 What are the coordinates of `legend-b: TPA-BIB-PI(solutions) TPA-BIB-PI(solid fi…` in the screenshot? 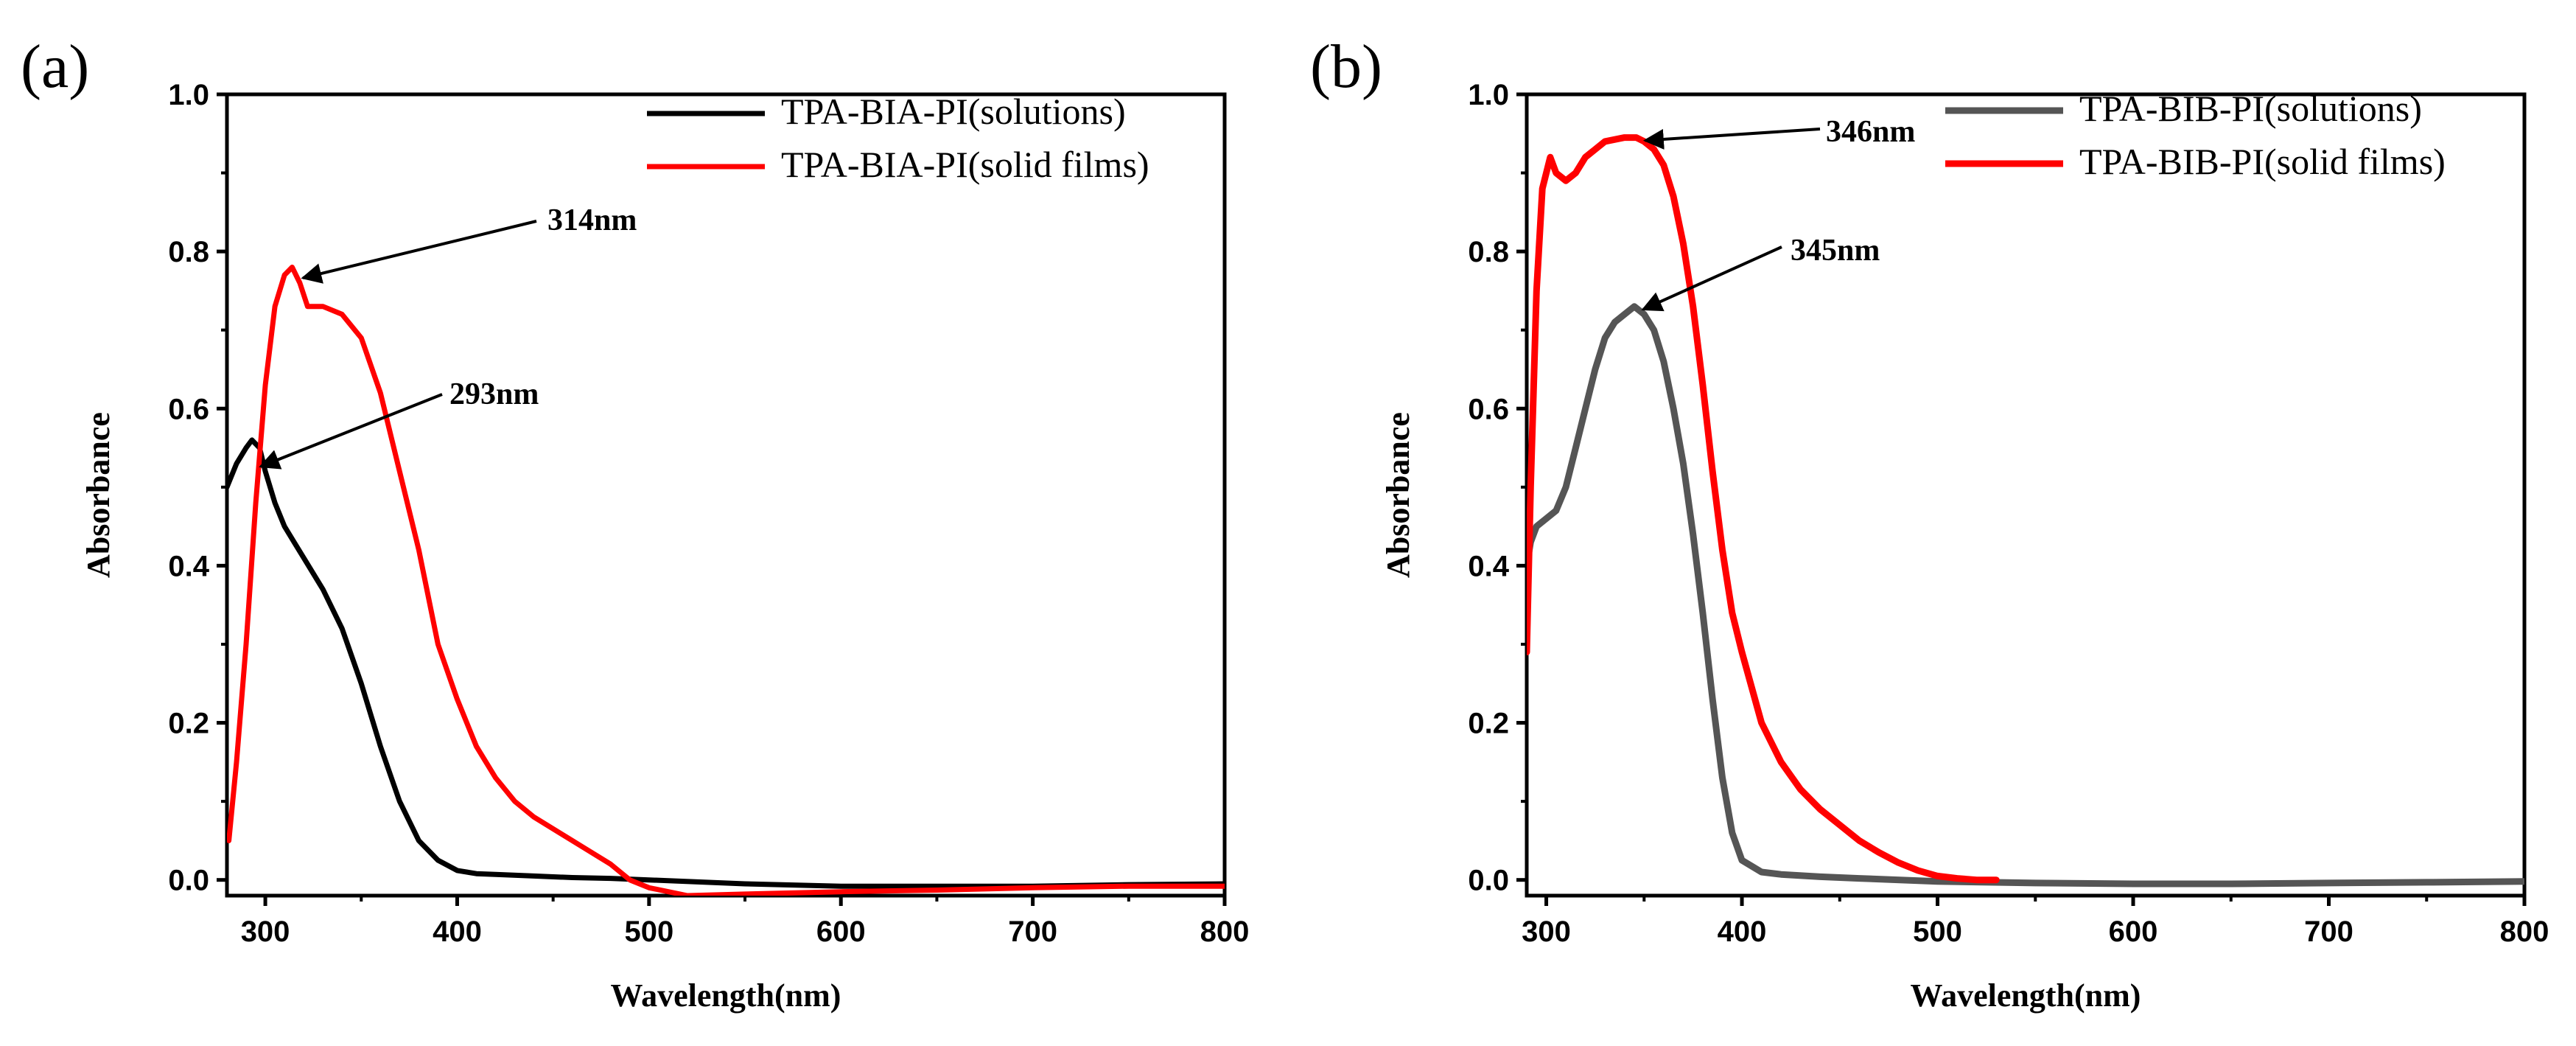 It's located at (2195, 135).